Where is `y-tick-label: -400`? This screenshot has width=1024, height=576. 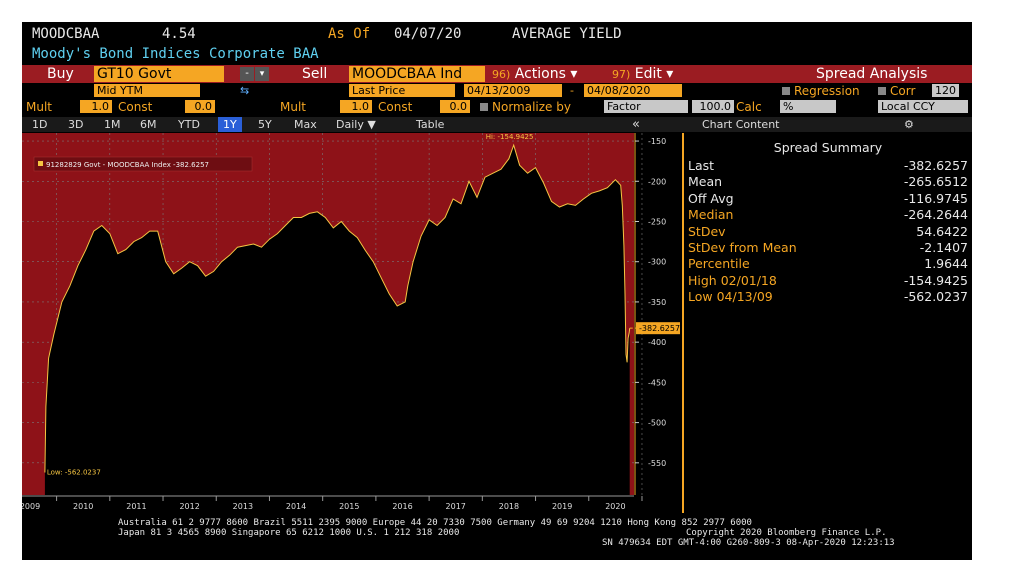
y-tick-label: -400 is located at coordinates (657, 342).